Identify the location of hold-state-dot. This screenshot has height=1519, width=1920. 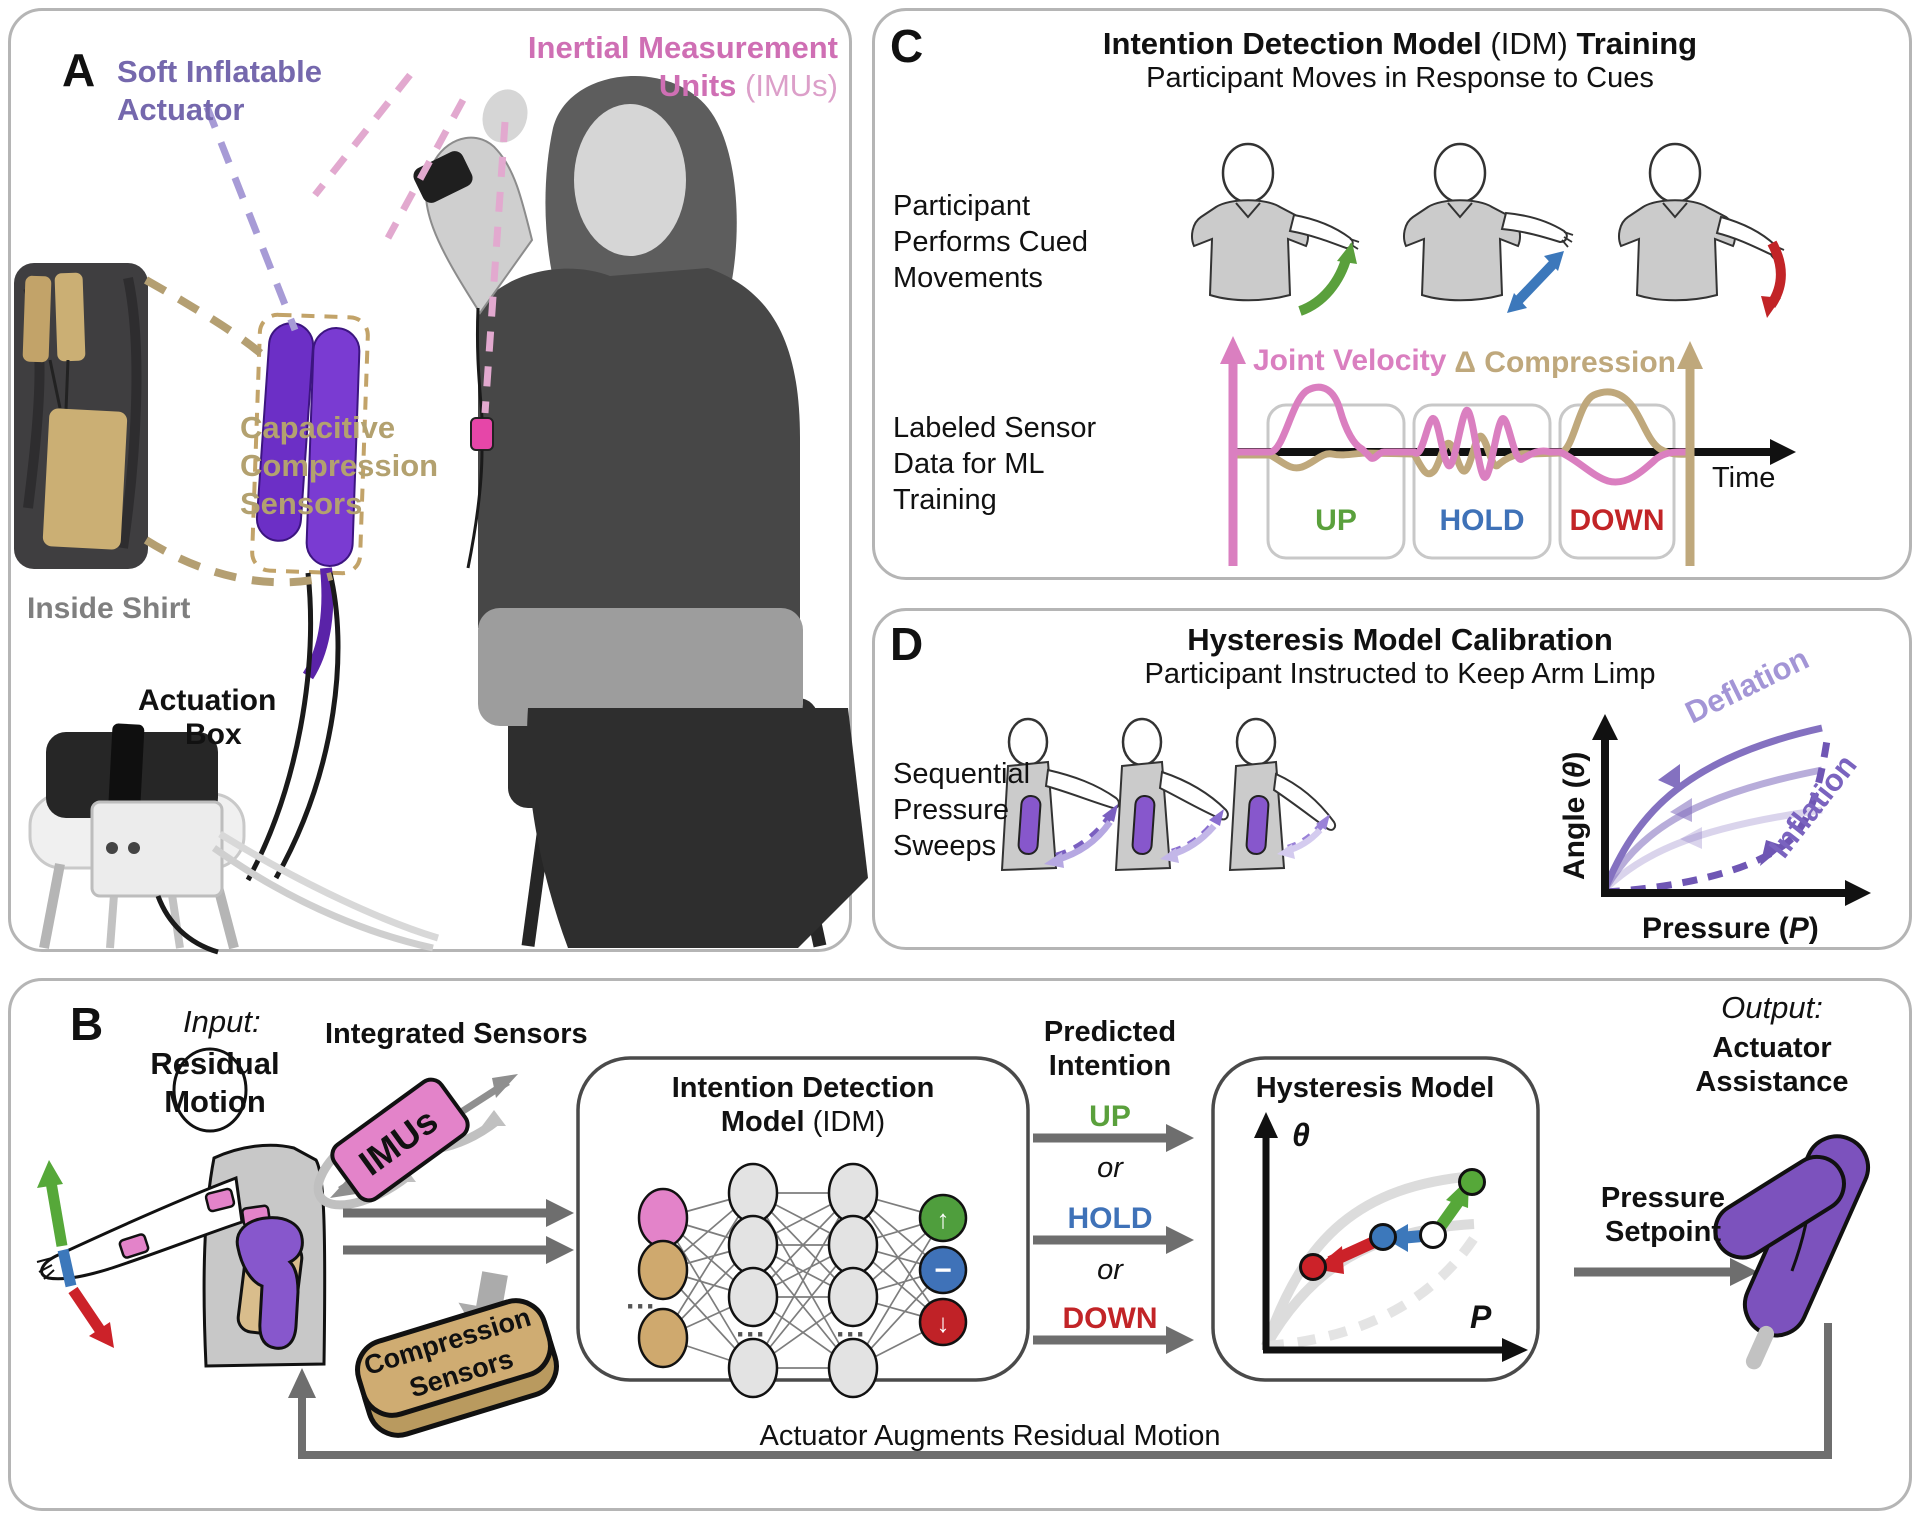
(1383, 1237).